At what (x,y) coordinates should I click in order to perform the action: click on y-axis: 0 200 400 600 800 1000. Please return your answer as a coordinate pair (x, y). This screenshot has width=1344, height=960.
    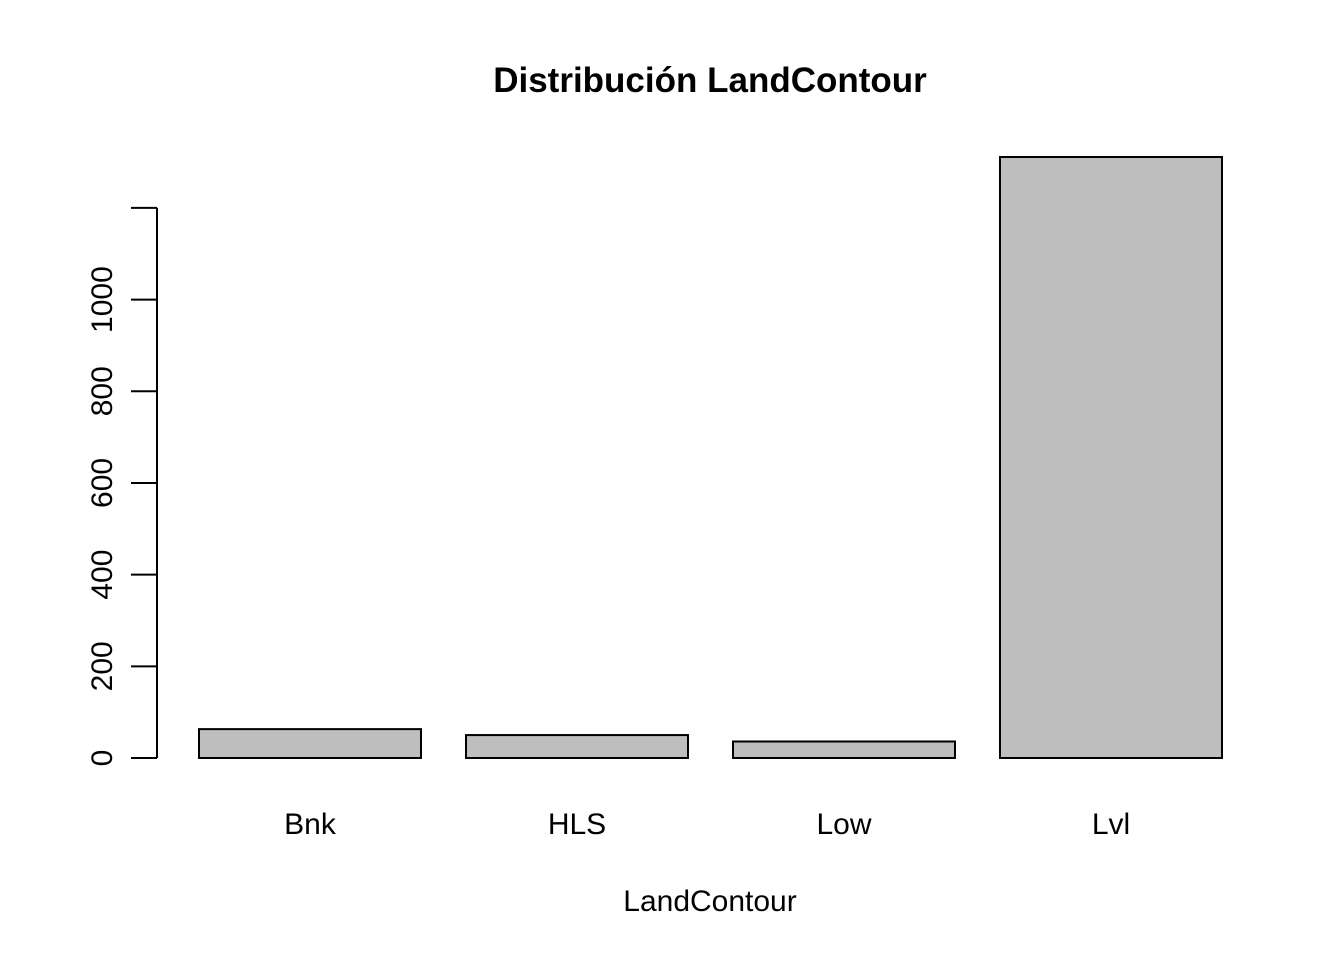
    Looking at the image, I should click on (122, 486).